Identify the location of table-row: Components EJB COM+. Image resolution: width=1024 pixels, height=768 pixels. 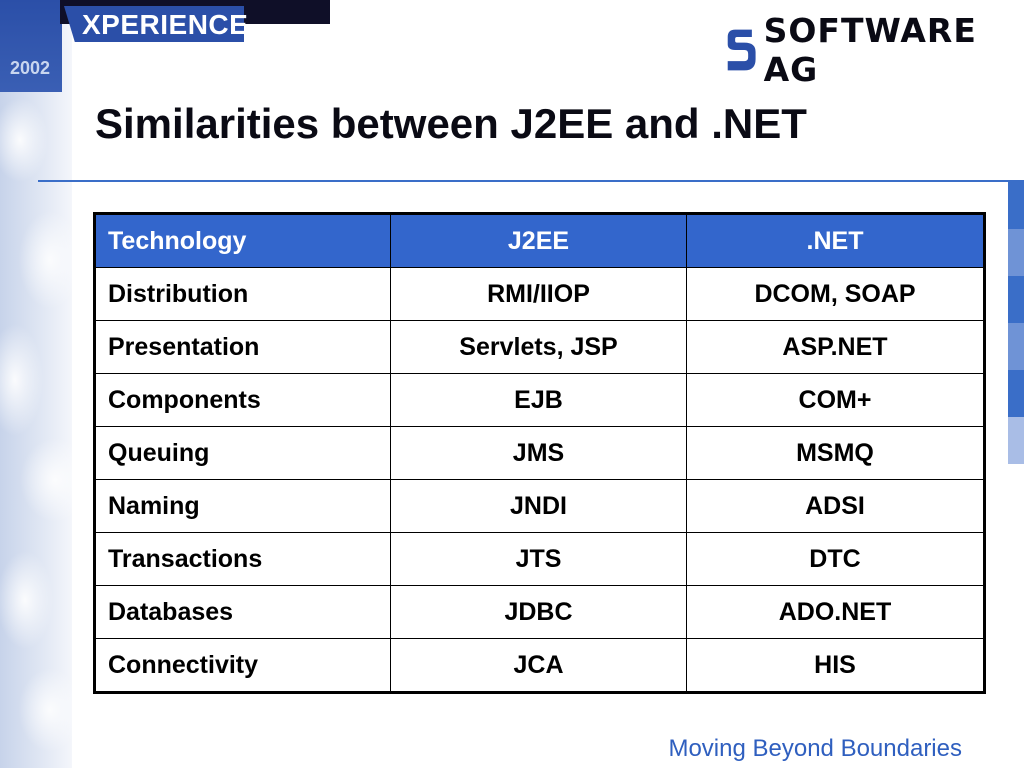
(539, 400).